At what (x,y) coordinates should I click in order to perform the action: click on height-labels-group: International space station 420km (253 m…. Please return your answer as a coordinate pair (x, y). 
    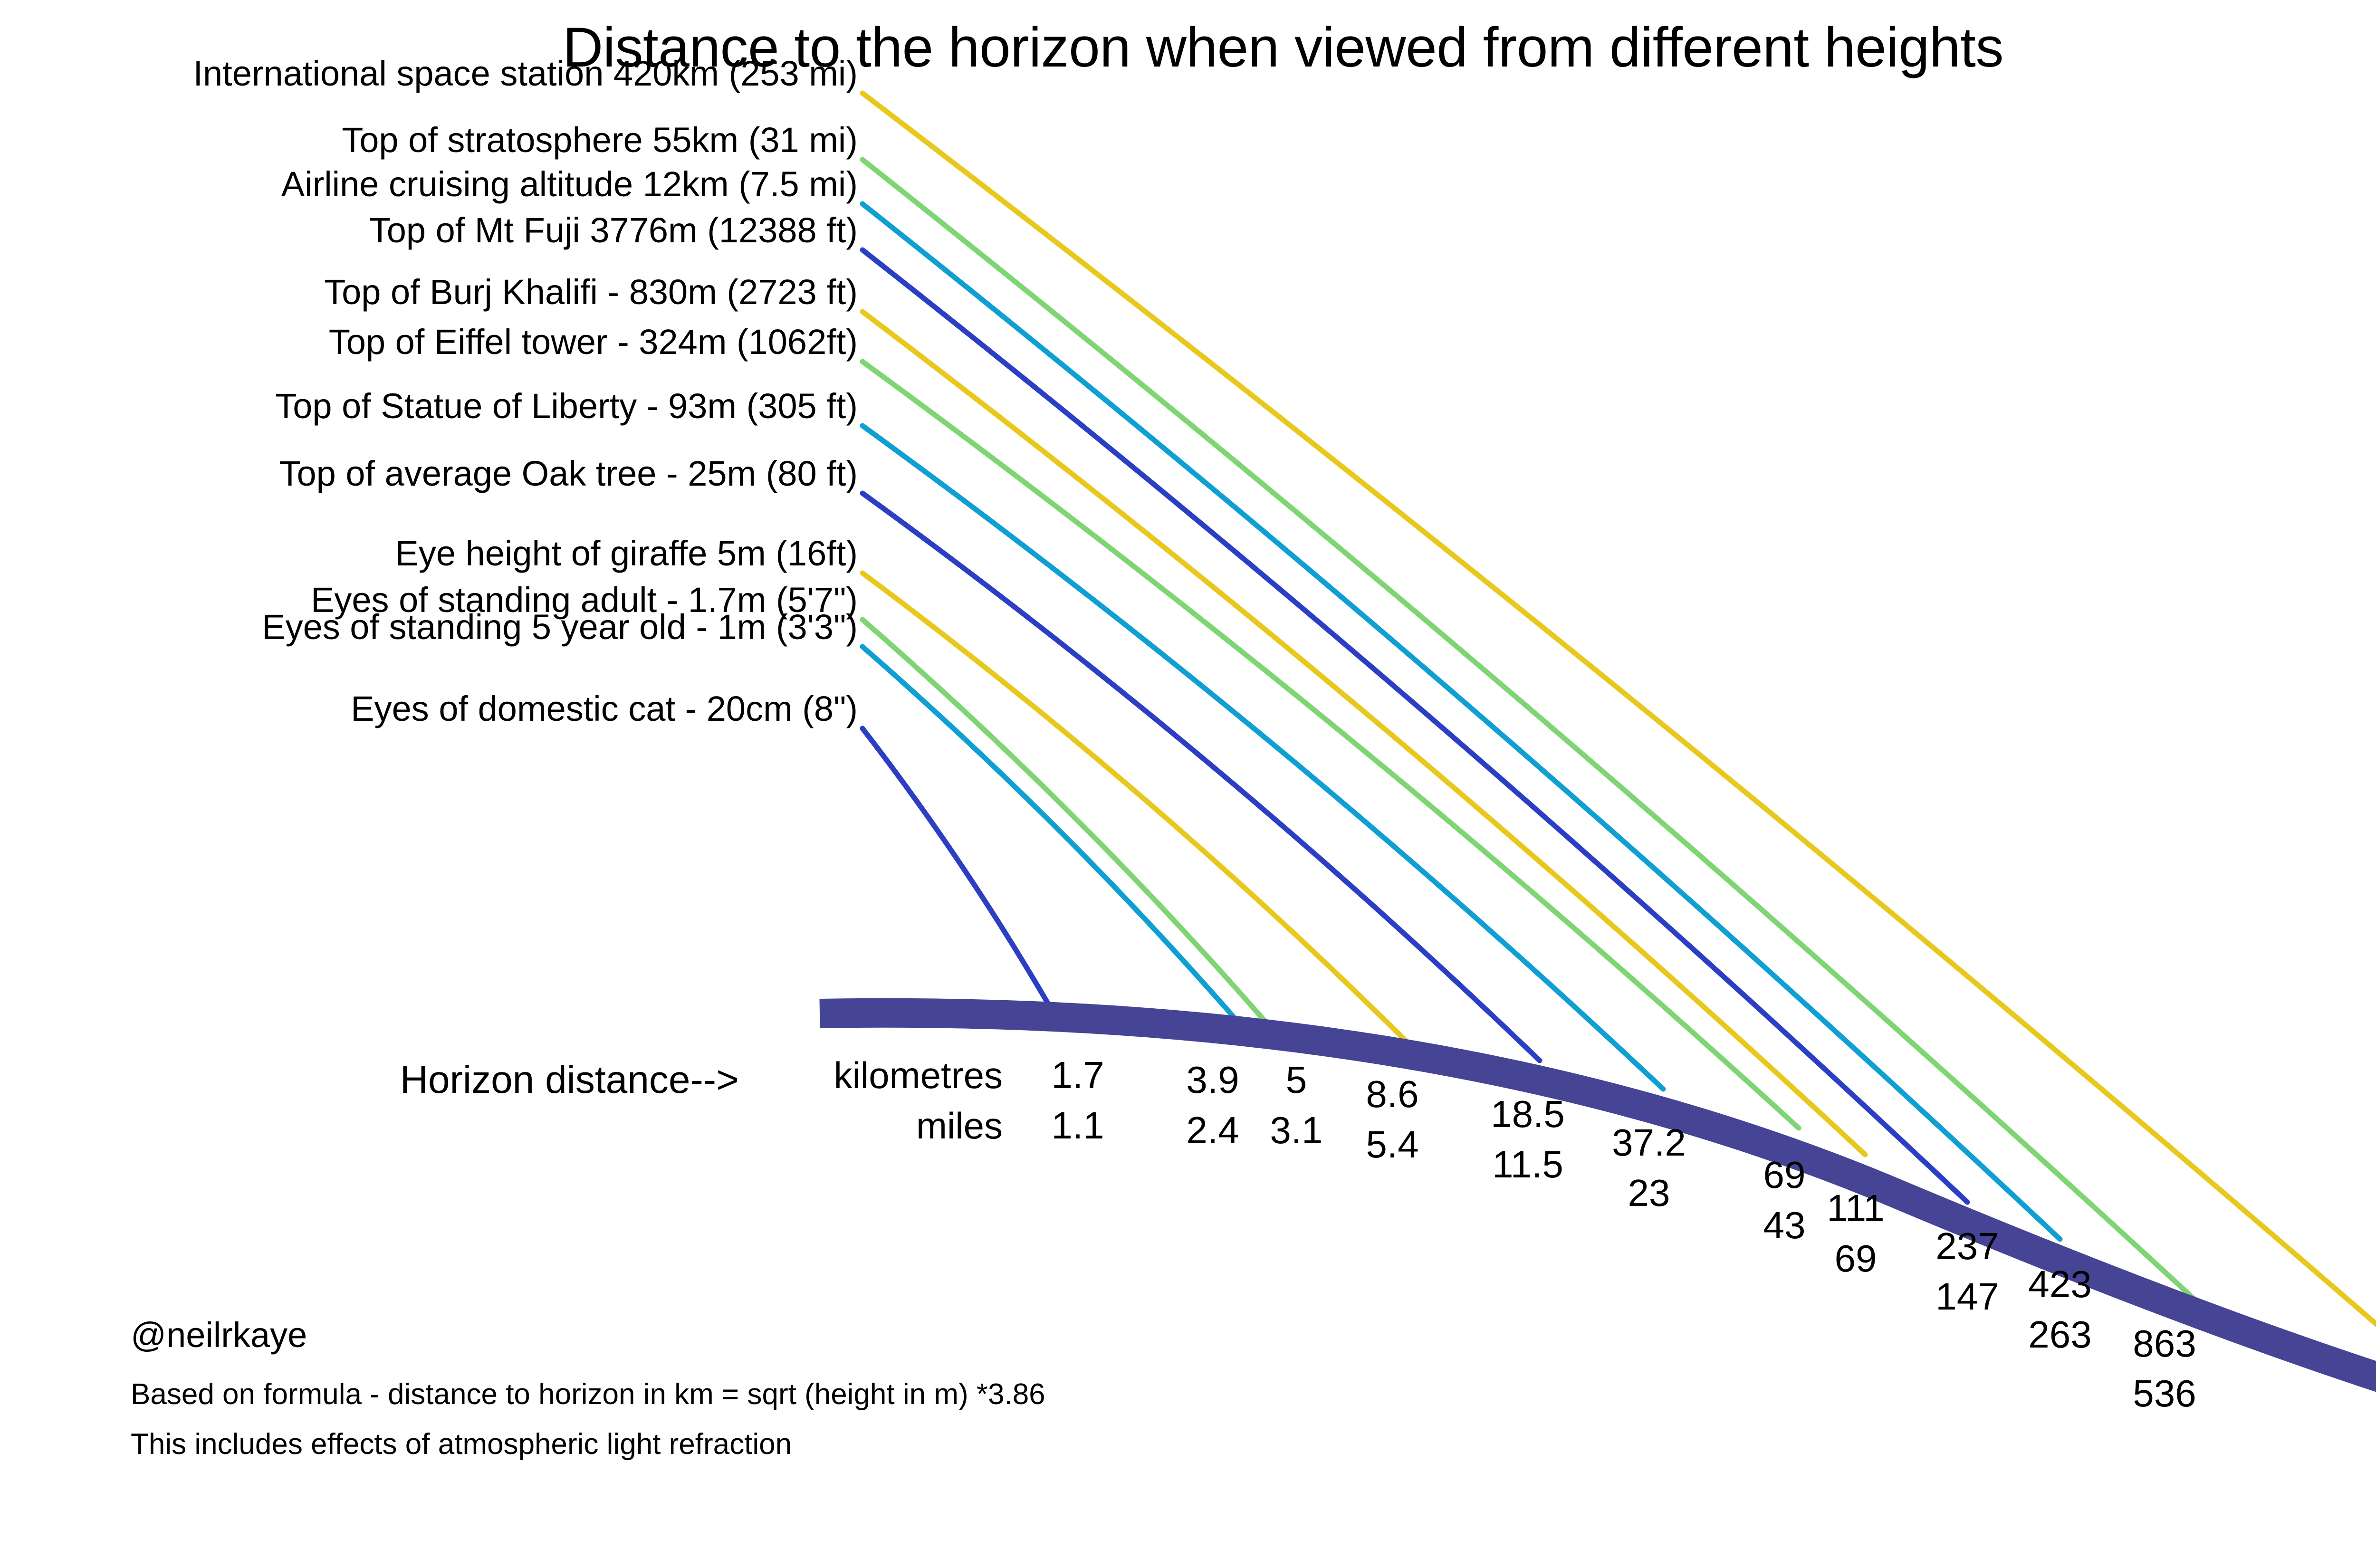
    Looking at the image, I should click on (525, 391).